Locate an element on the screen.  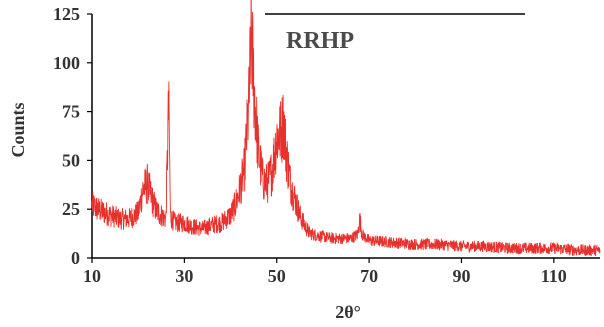
x-tick-label: 10 is located at coordinates (92, 276).